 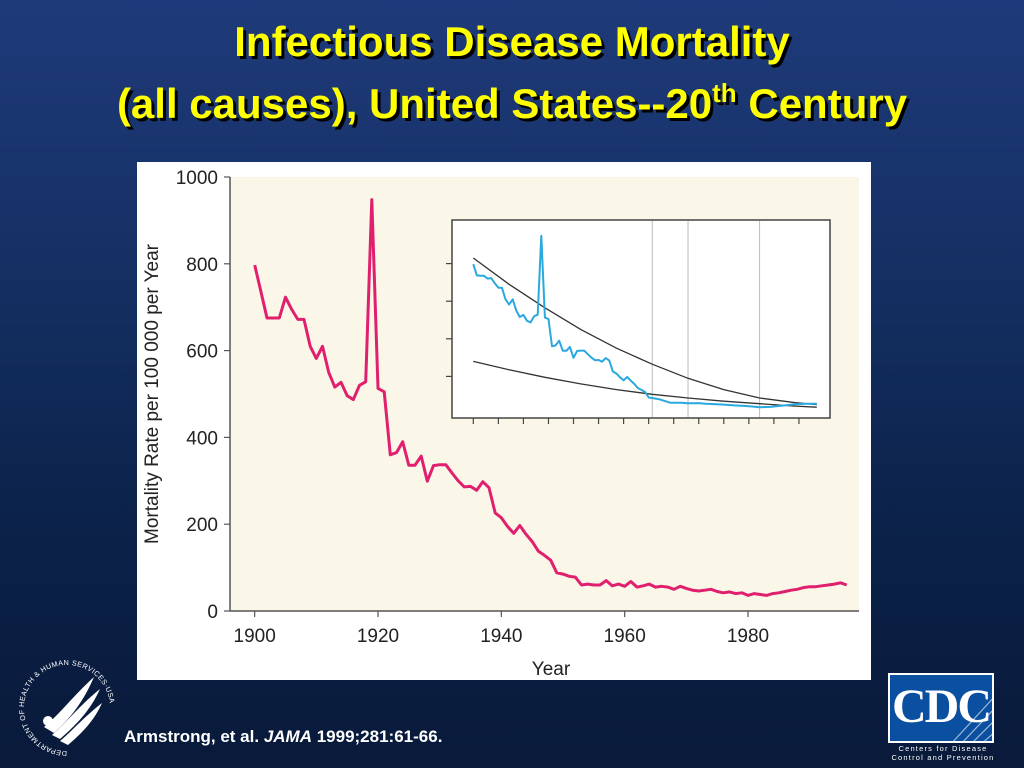 What do you see at coordinates (972, 719) in the screenshot?
I see `cdc-logo-stripes` at bounding box center [972, 719].